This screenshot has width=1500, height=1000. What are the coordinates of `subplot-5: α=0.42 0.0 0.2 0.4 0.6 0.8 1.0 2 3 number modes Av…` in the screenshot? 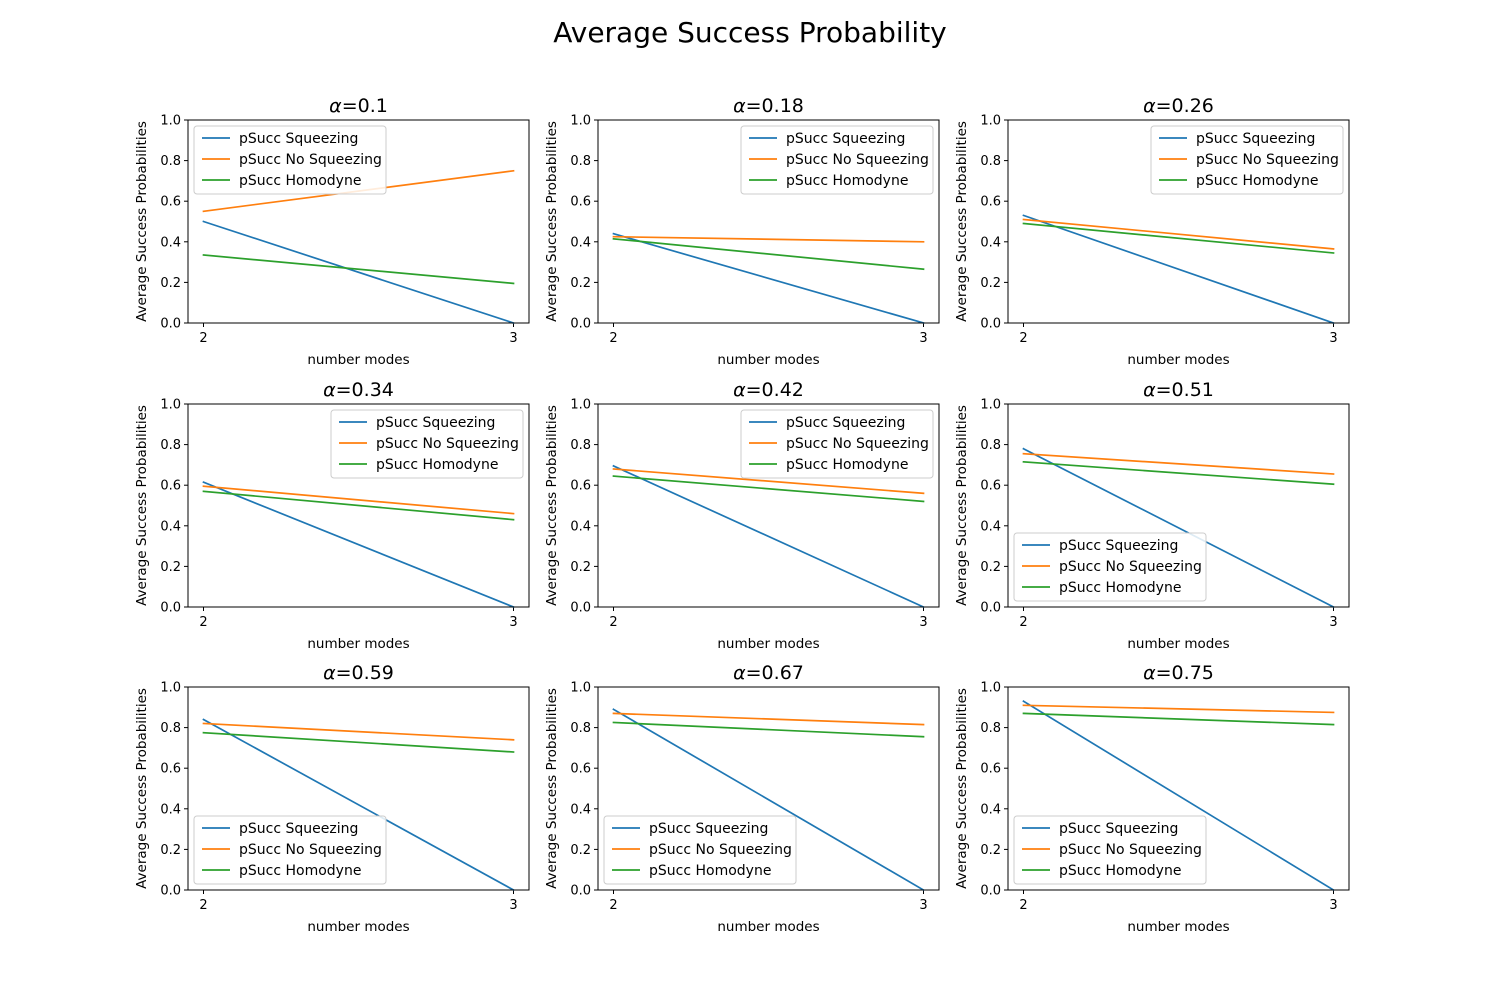 It's located at (742, 515).